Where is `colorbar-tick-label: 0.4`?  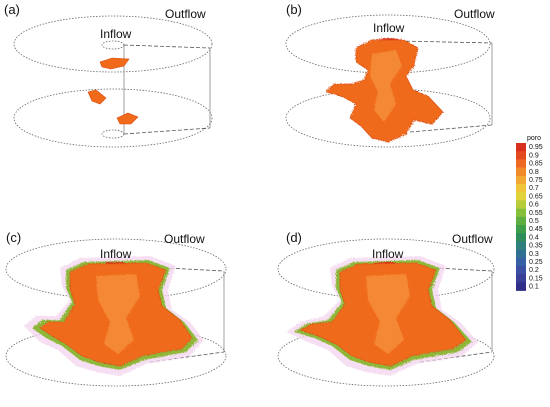
colorbar-tick-label: 0.4 is located at coordinates (534, 237).